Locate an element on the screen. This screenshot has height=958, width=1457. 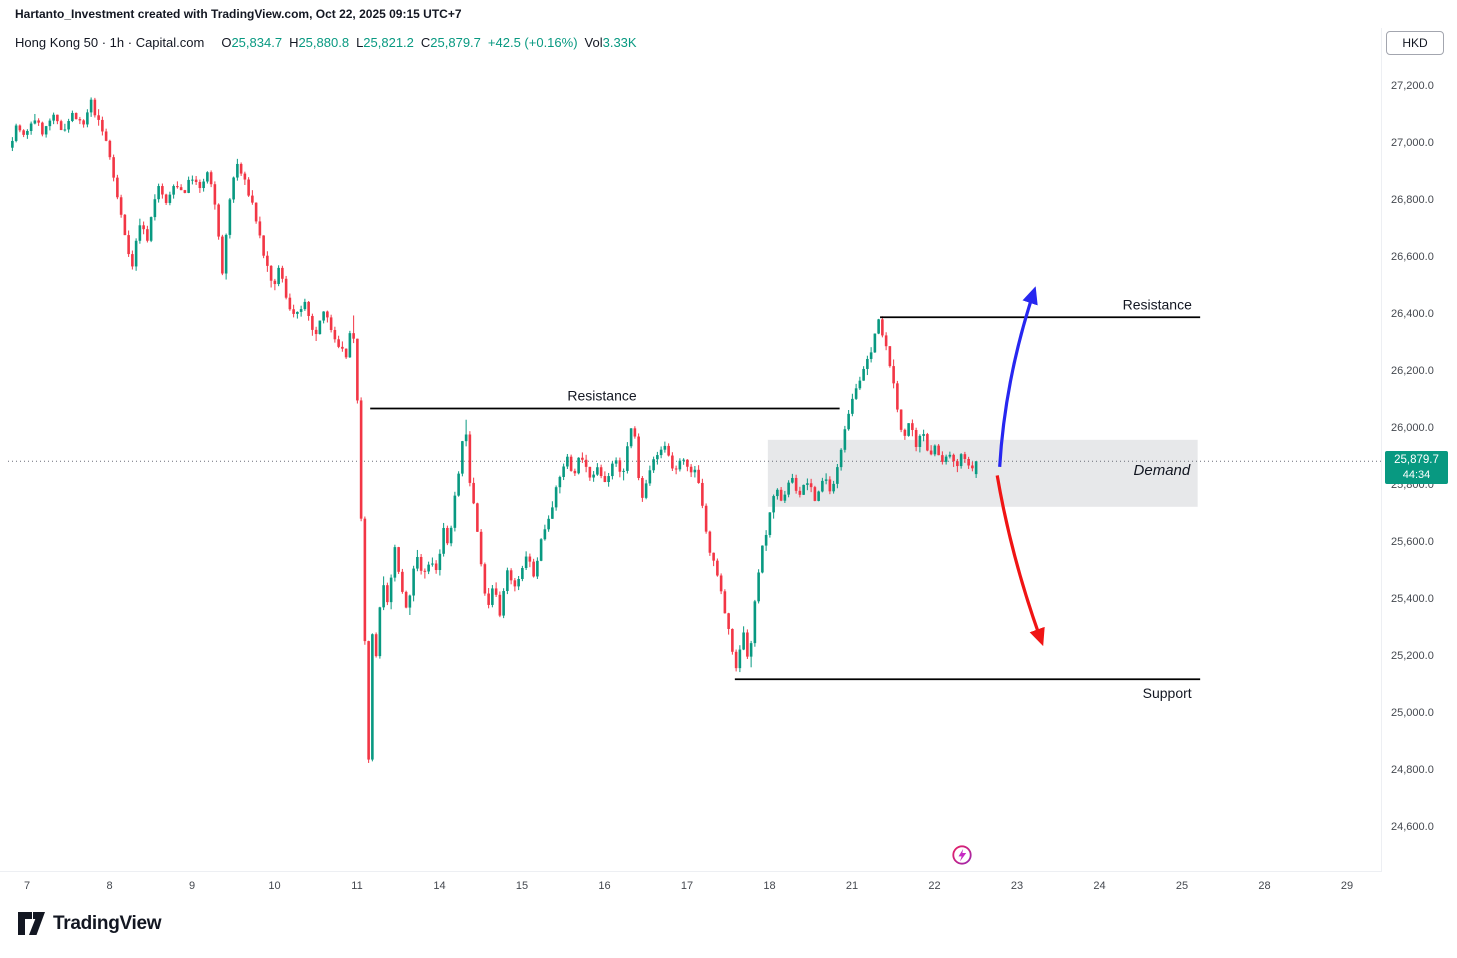
ohlc-close: C25,879.7 is located at coordinates (450, 42).